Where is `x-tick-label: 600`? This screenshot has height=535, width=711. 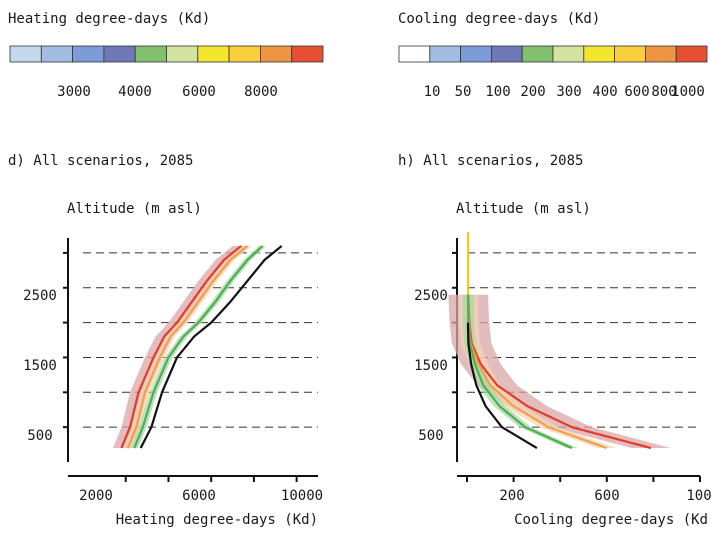
x-tick-label: 600 is located at coordinates (606, 496).